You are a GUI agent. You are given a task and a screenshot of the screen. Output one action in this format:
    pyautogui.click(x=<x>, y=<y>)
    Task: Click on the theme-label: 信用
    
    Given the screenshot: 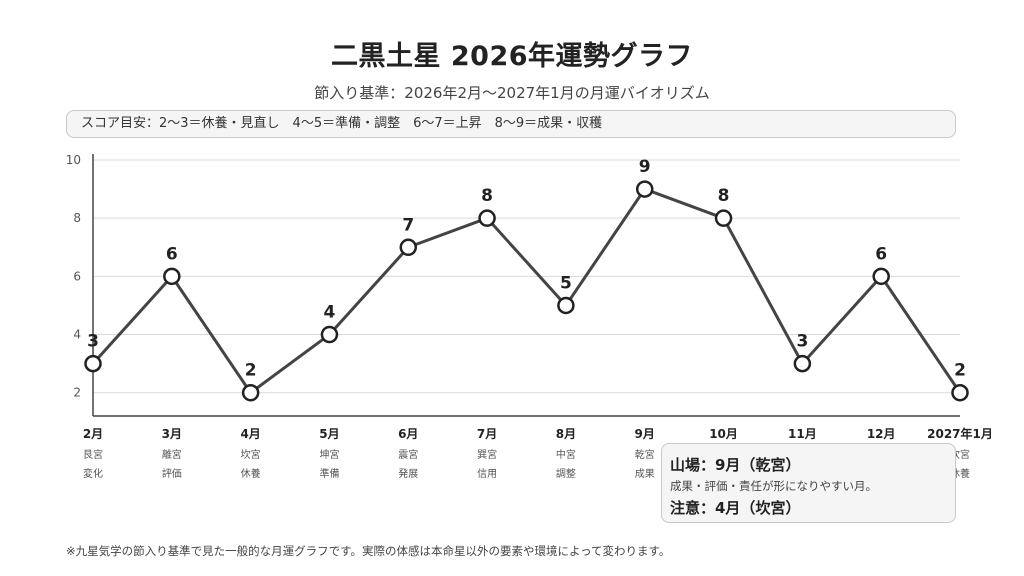 What is the action you would take?
    pyautogui.click(x=487, y=474)
    